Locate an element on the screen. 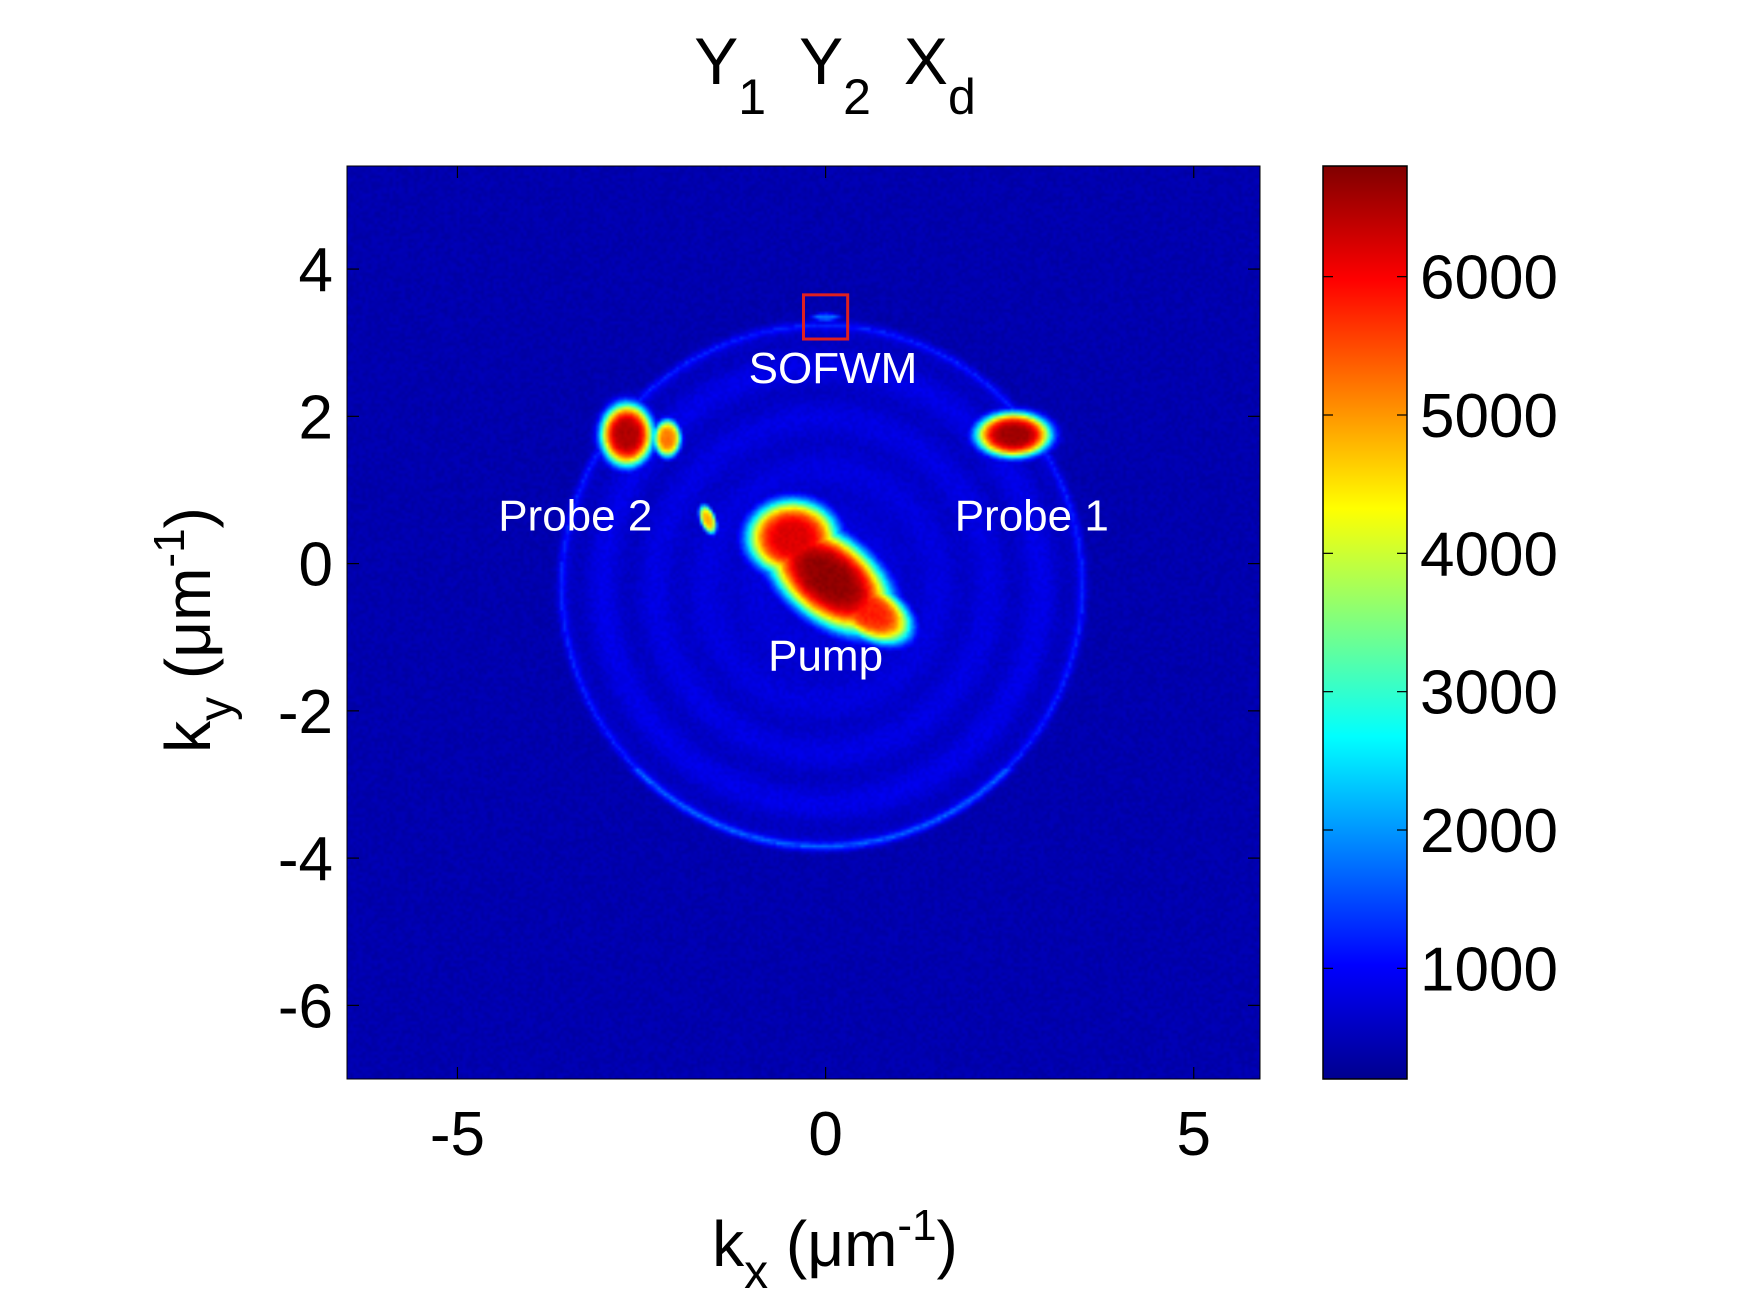 The width and height of the screenshot is (1751, 1313). annotation-label: SOFWM is located at coordinates (833, 368).